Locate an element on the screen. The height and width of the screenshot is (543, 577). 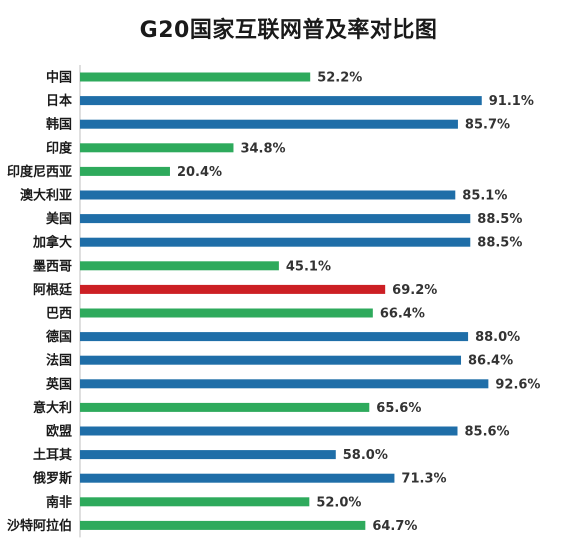
data-label: 85.6% is located at coordinates (486, 432).